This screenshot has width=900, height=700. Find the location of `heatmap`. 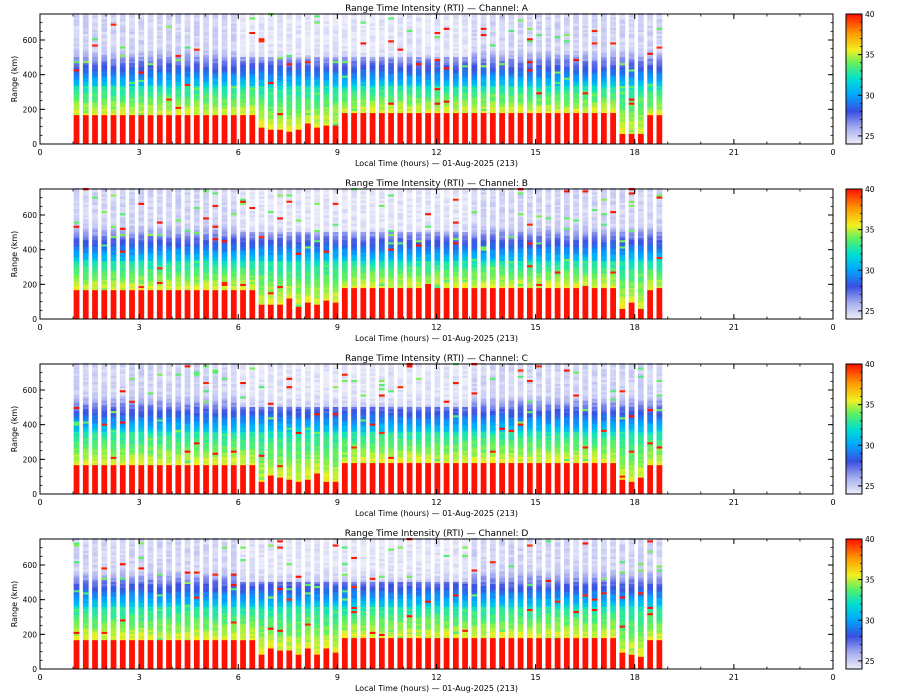

heatmap is located at coordinates (368, 253).